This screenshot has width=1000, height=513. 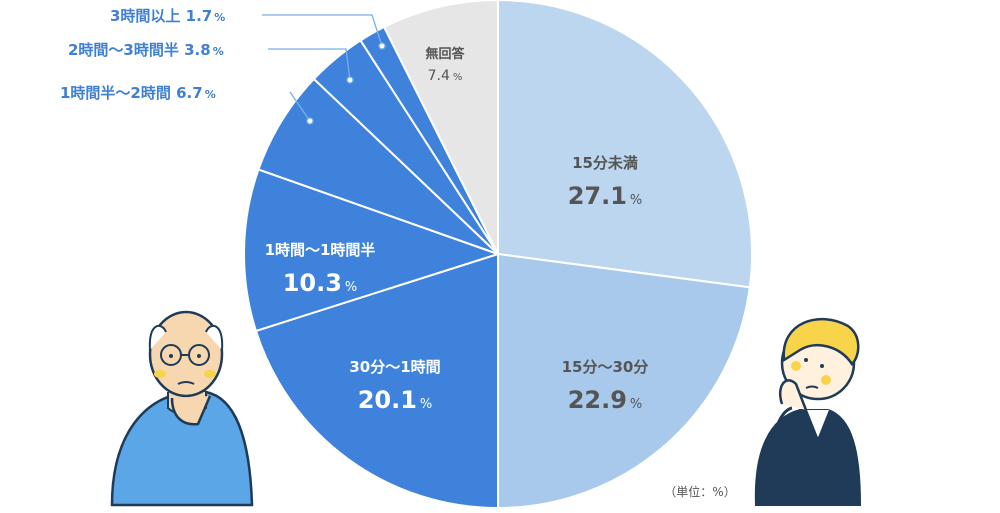 I want to click on slice-callout-label: 1時間半～2時間 6.7%, so click(x=138, y=93).